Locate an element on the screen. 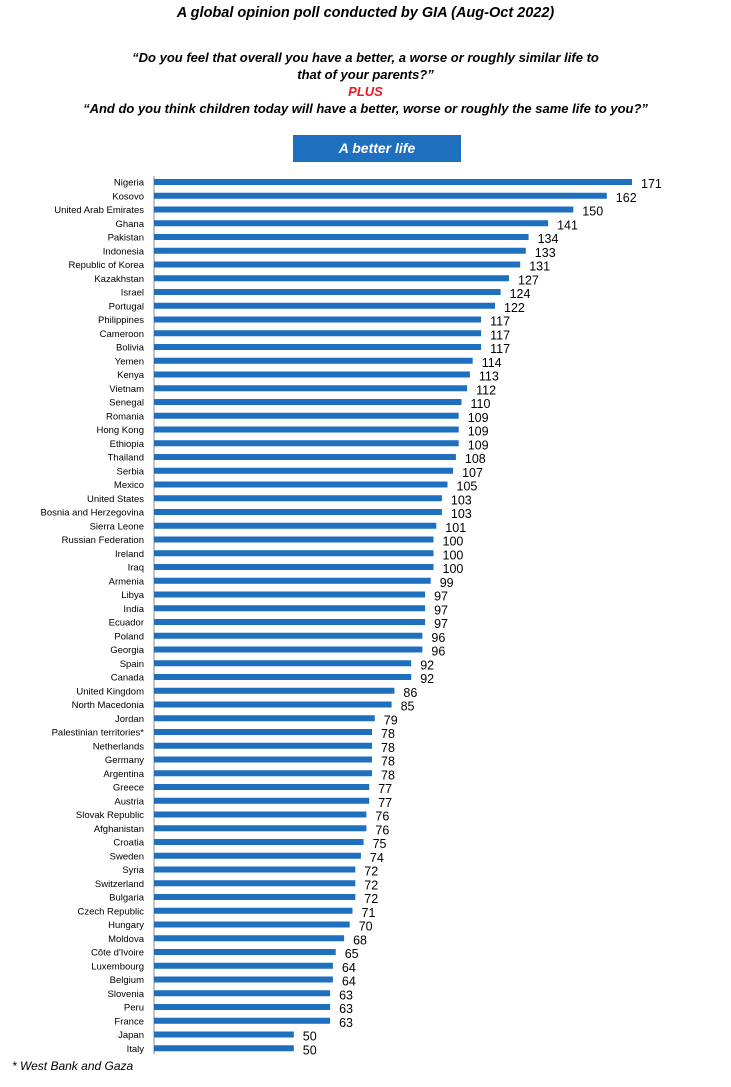  plus-label: PLUS is located at coordinates (365, 91).